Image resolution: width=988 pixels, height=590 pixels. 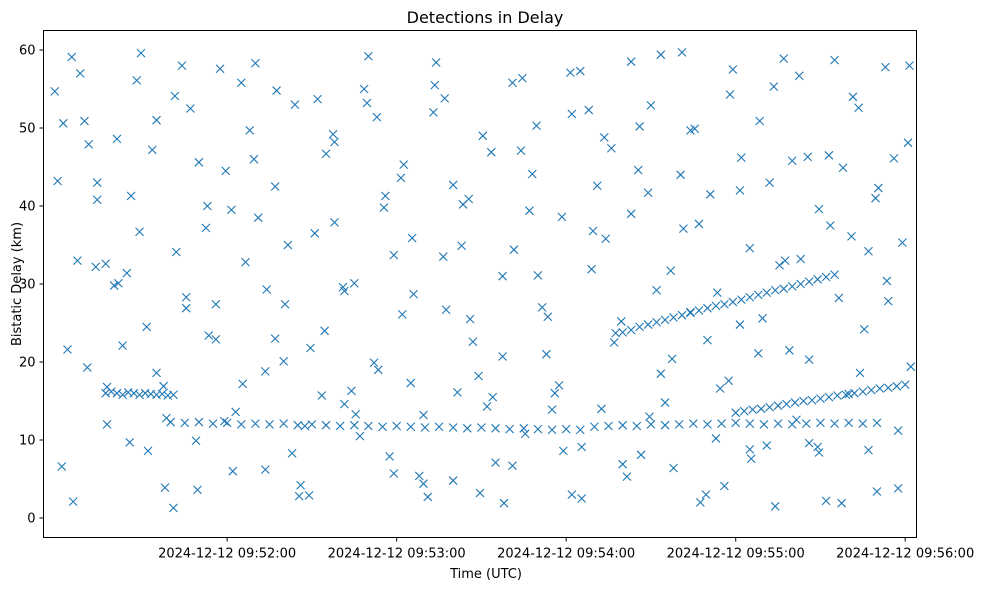 I want to click on x-tick-label: 2024-12-12 09:54:00, so click(x=566, y=554).